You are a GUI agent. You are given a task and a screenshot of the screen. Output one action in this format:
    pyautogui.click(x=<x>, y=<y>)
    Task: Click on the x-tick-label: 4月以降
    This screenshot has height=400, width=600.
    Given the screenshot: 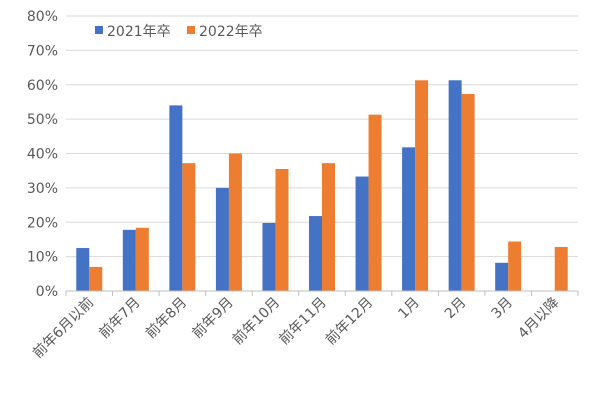 What is the action you would take?
    pyautogui.click(x=538, y=318)
    